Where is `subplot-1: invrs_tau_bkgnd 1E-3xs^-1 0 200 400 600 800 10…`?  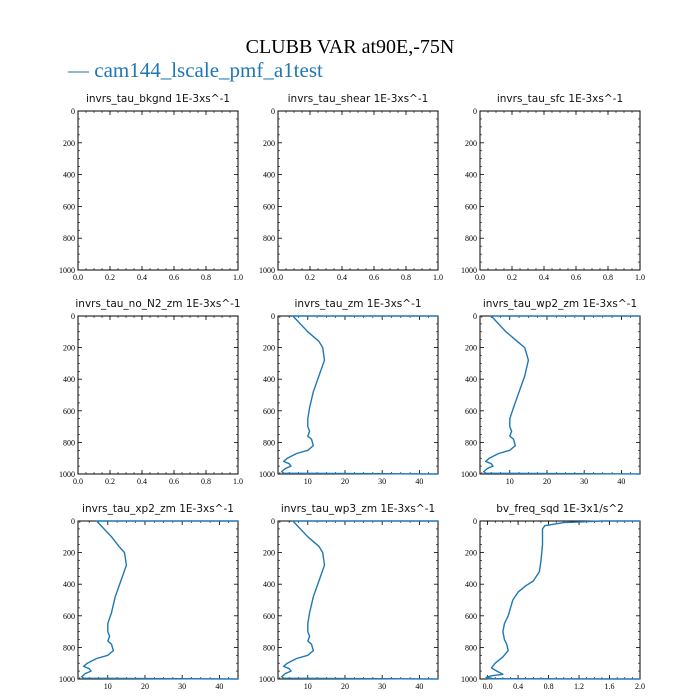
subplot-1: invrs_tau_bkgnd 1E-3xs^-1 0 200 400 600 800 10… is located at coordinates (151, 187).